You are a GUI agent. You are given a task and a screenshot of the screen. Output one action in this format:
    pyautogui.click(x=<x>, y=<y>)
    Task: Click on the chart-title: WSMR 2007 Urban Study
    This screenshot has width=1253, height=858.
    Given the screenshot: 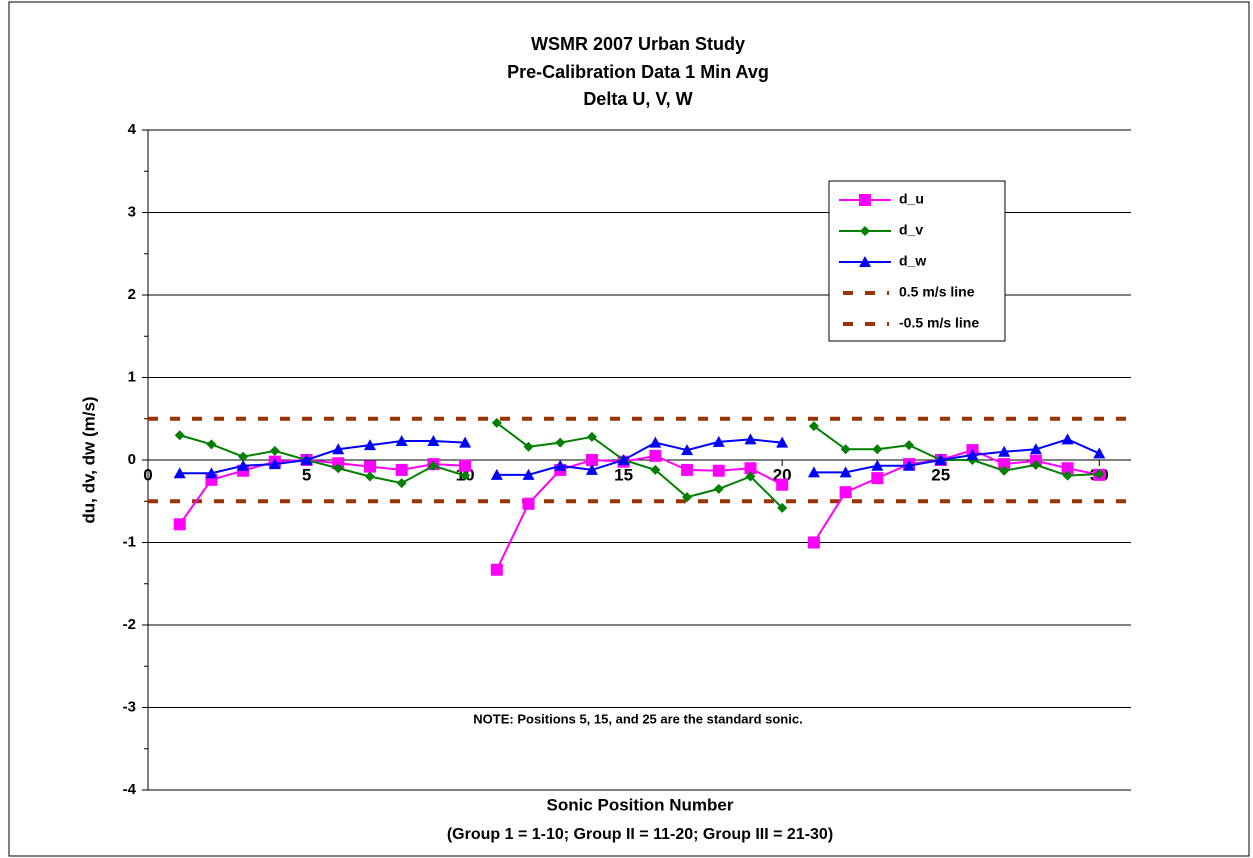 What is the action you would take?
    pyautogui.click(x=638, y=44)
    